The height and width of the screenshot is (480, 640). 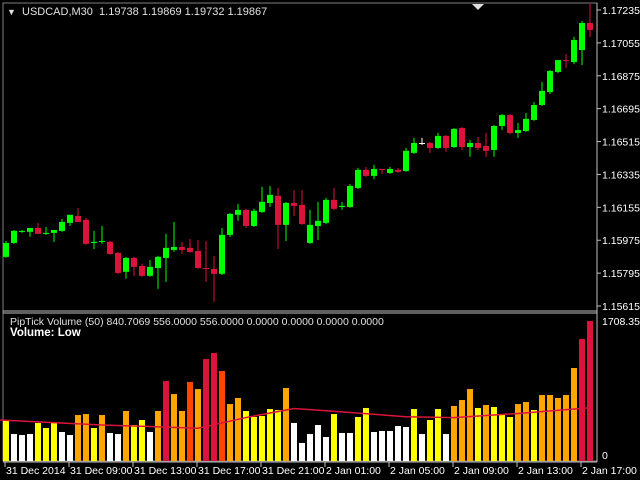 I want to click on time-tick-label: 31 Dec 17:00, so click(x=229, y=471).